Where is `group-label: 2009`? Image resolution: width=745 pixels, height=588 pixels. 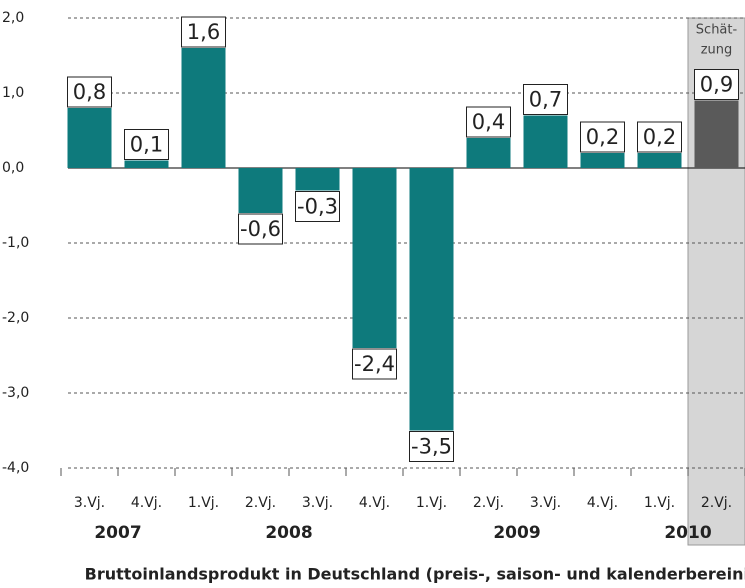
group-label: 2009 is located at coordinates (516, 533).